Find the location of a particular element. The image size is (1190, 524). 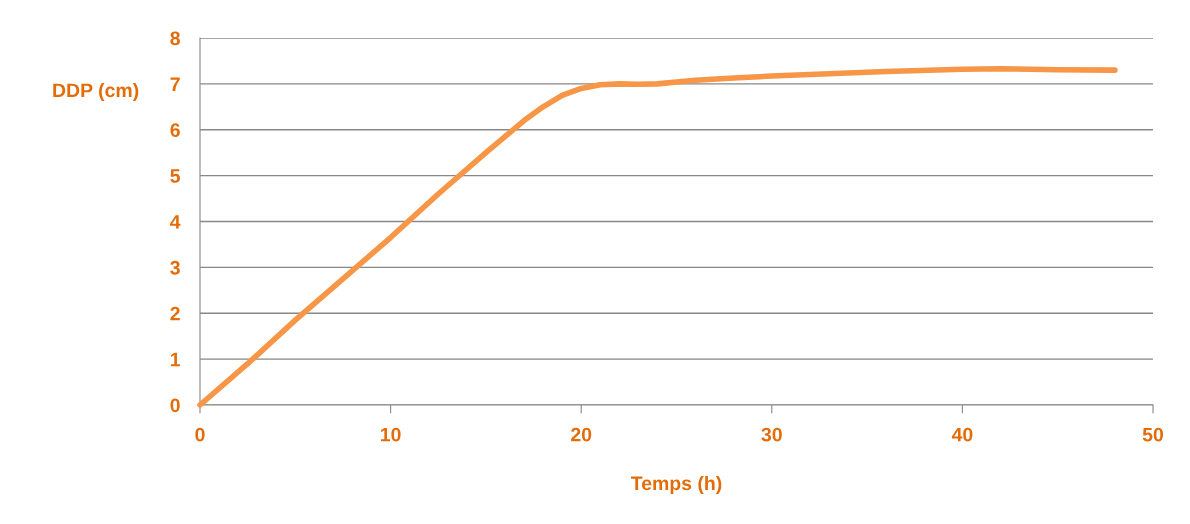

y-tick-label: 3 is located at coordinates (175, 267).